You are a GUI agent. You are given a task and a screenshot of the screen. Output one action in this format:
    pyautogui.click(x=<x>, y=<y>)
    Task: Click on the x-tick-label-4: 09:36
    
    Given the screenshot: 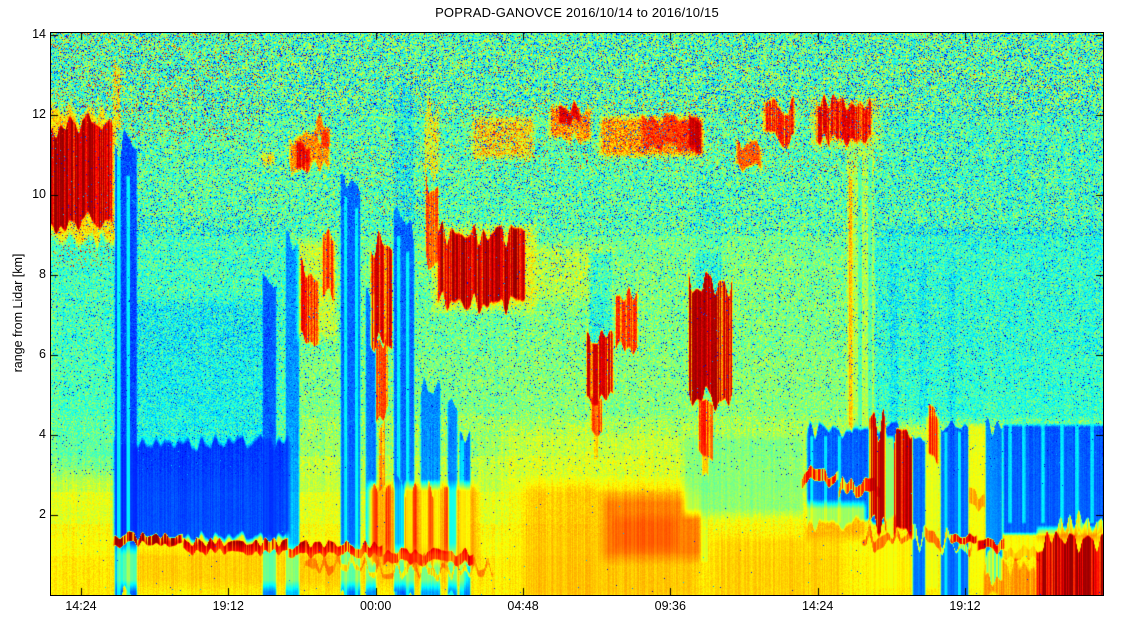 What is the action you would take?
    pyautogui.click(x=670, y=606)
    